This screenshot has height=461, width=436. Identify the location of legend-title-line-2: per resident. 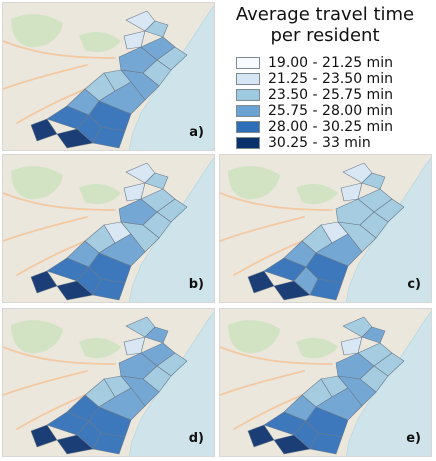
(325, 35).